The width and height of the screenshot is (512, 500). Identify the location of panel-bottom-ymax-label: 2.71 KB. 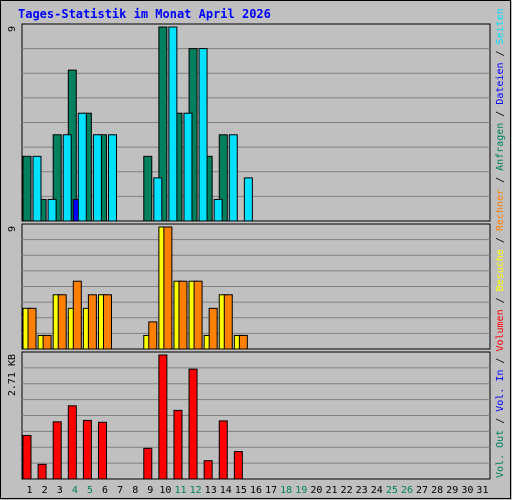
(12, 375).